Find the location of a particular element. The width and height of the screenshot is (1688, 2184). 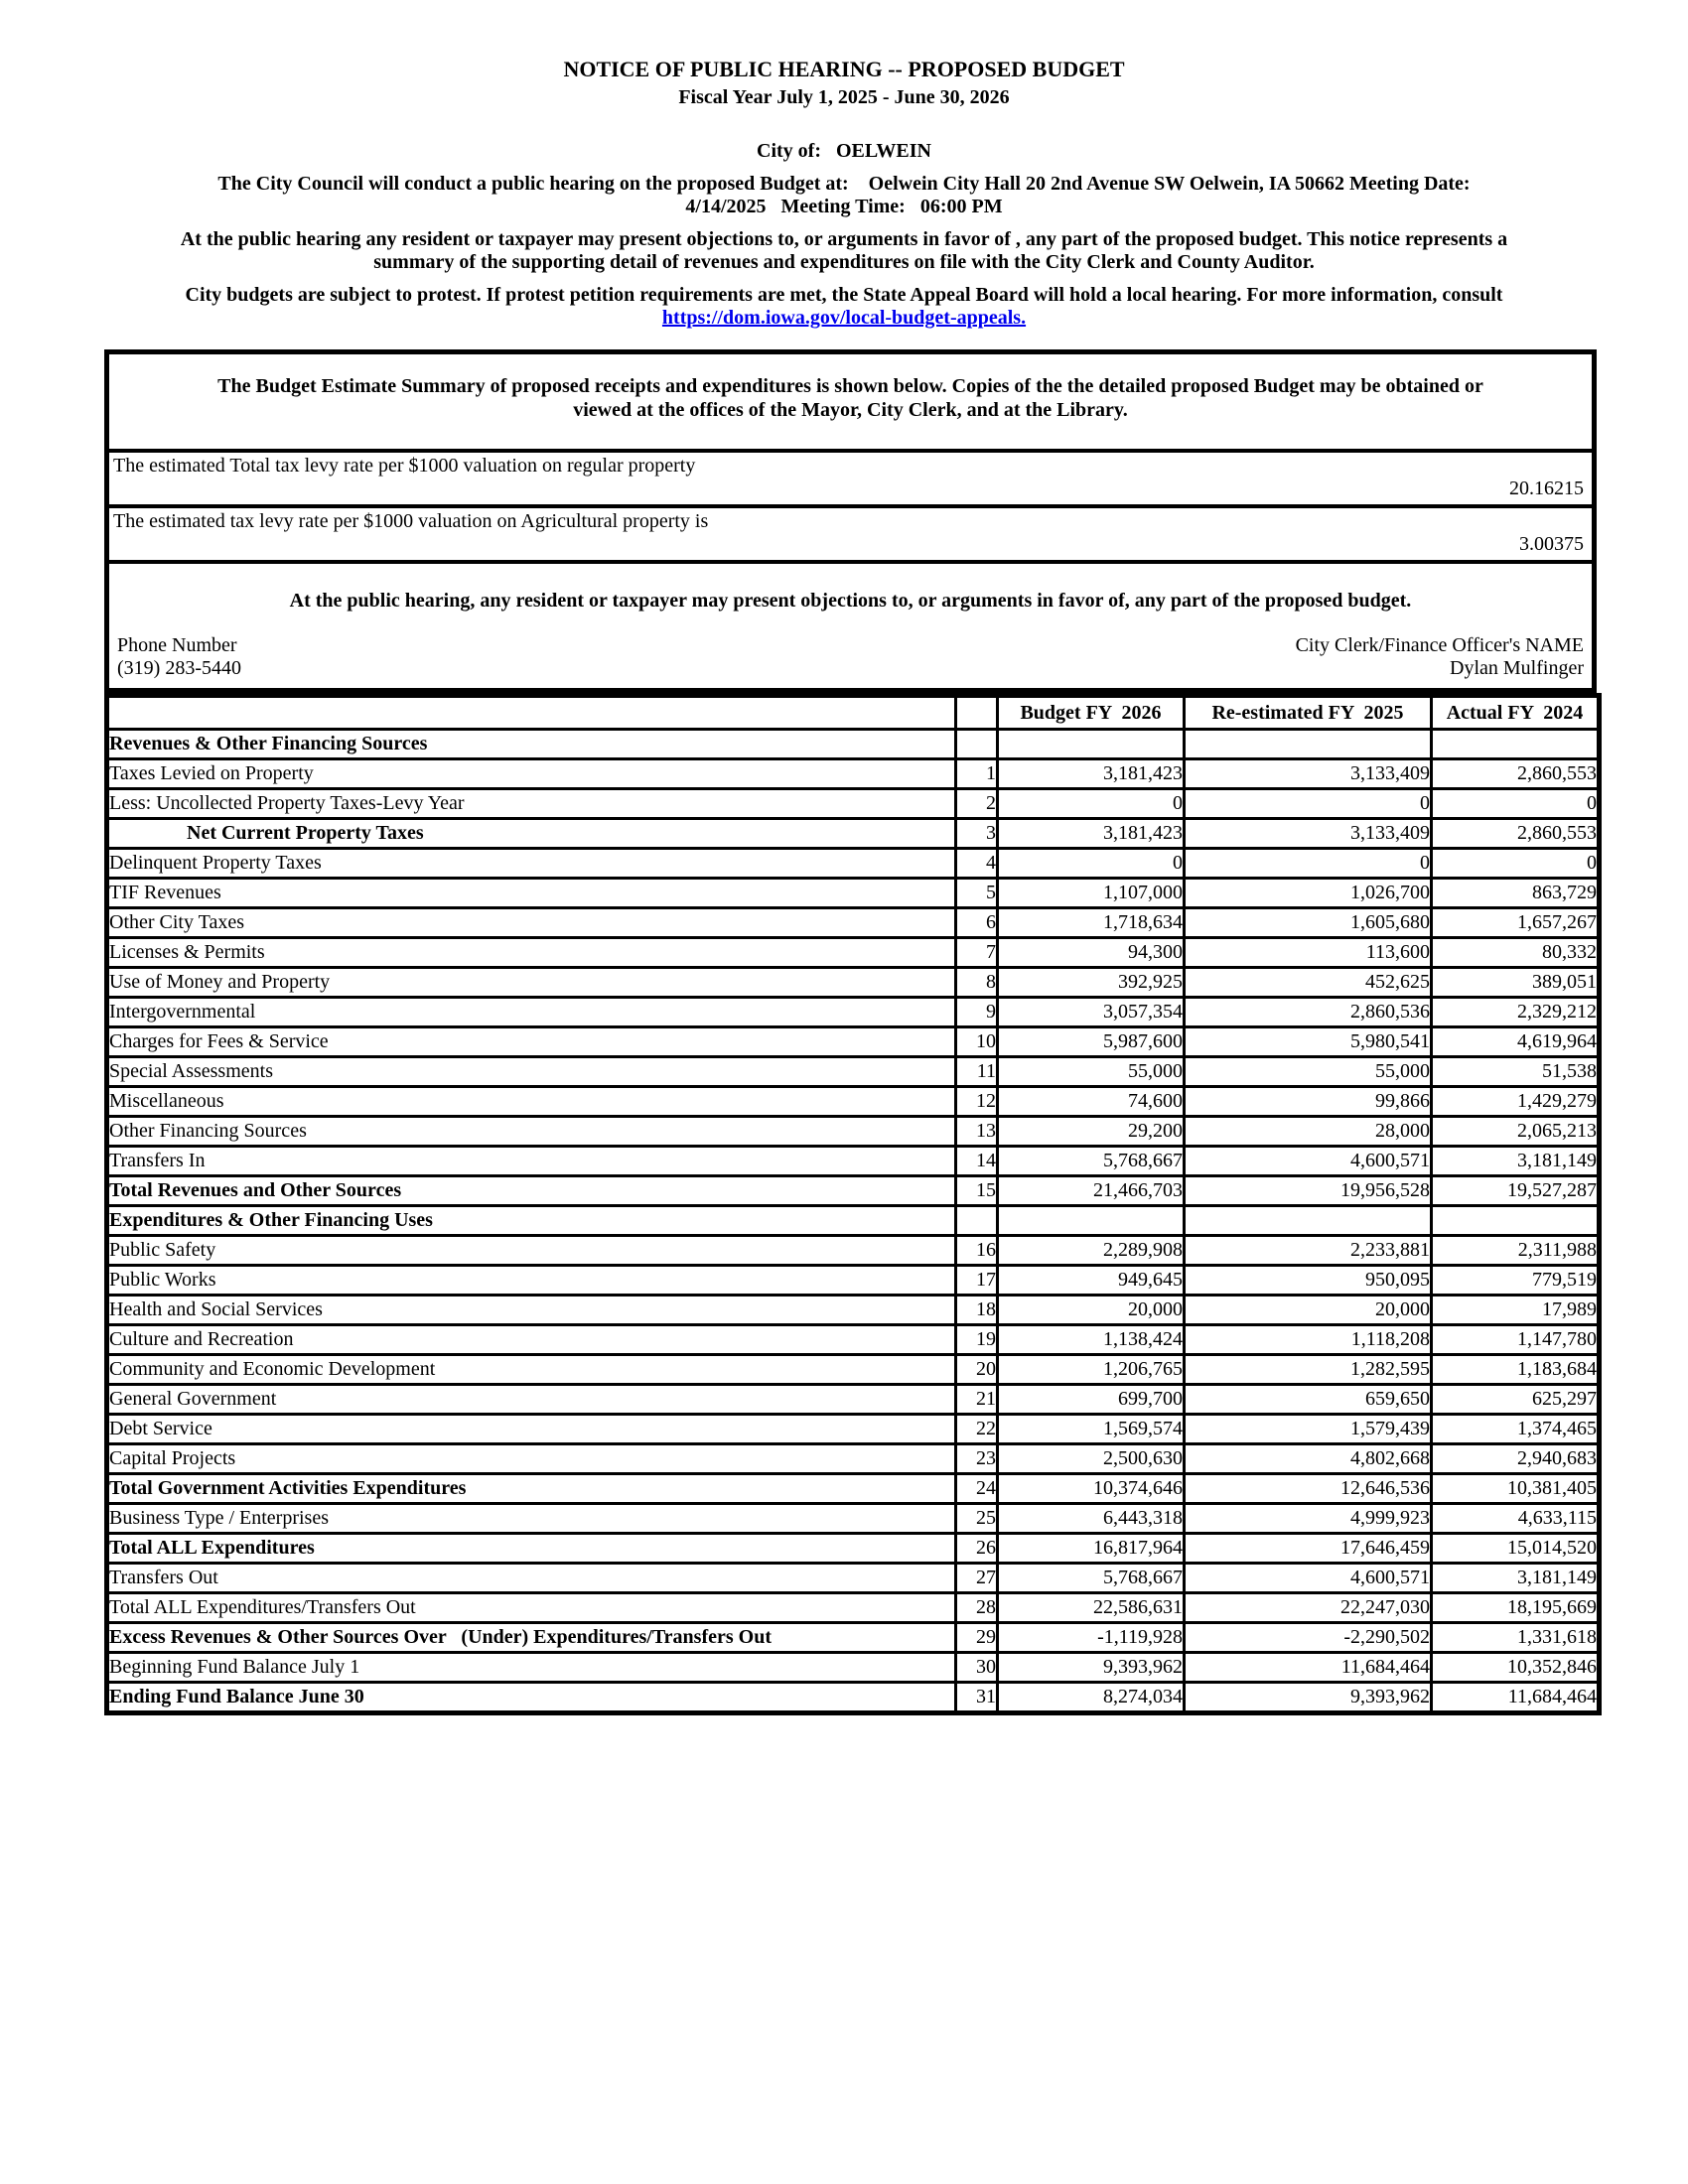

value-reestimated-fy2025: 20,000 is located at coordinates (1308, 1310).